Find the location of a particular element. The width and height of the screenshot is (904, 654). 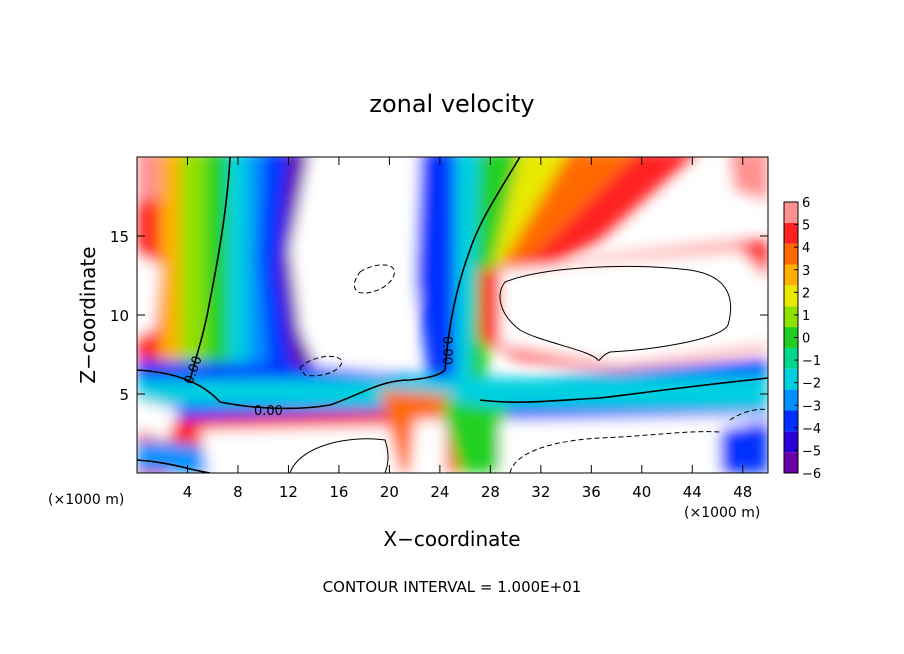

y-axis-label: Z−coordinate is located at coordinates (88, 314).